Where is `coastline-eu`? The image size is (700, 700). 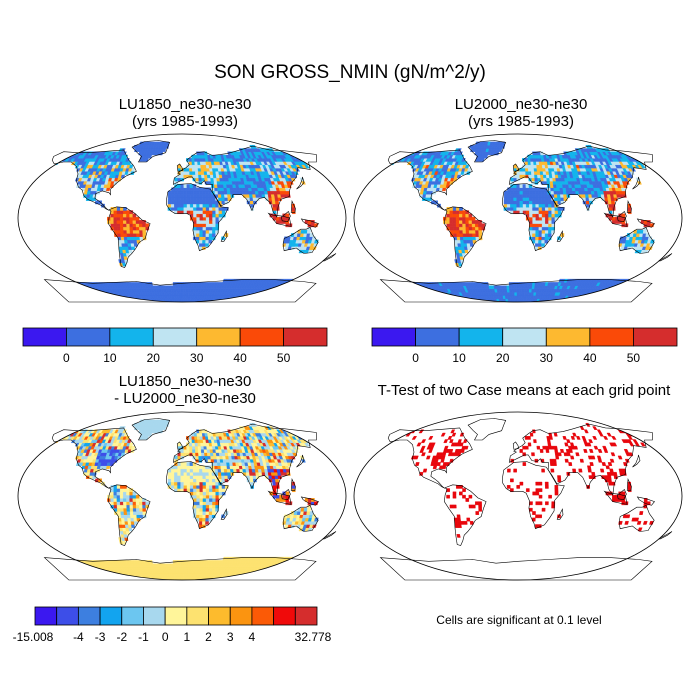 coastline-eu is located at coordinates (244, 181).